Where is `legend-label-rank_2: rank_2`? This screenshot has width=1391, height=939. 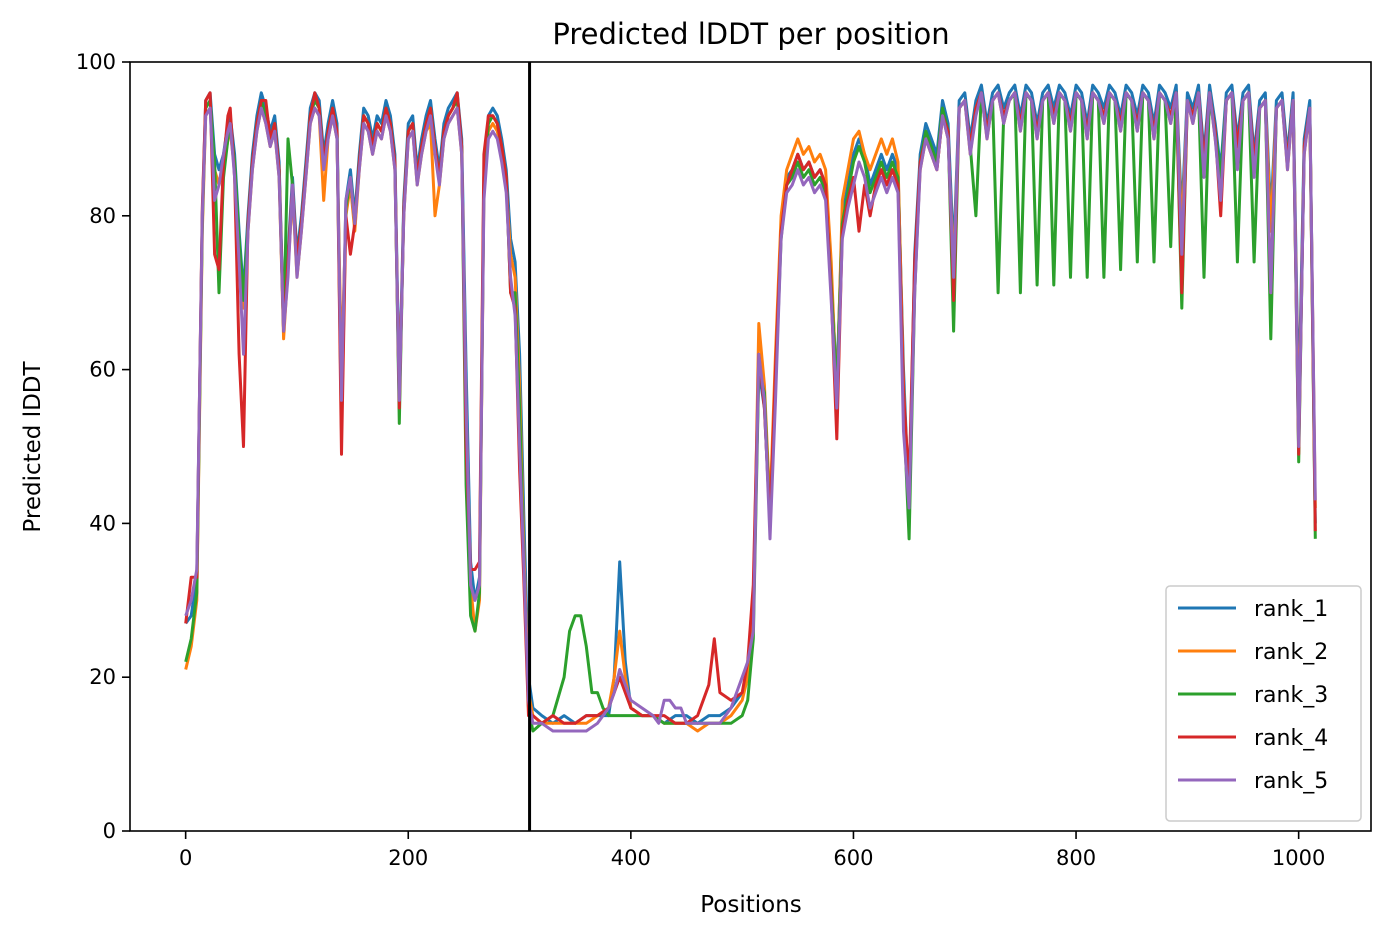 legend-label-rank_2: rank_2 is located at coordinates (1291, 652).